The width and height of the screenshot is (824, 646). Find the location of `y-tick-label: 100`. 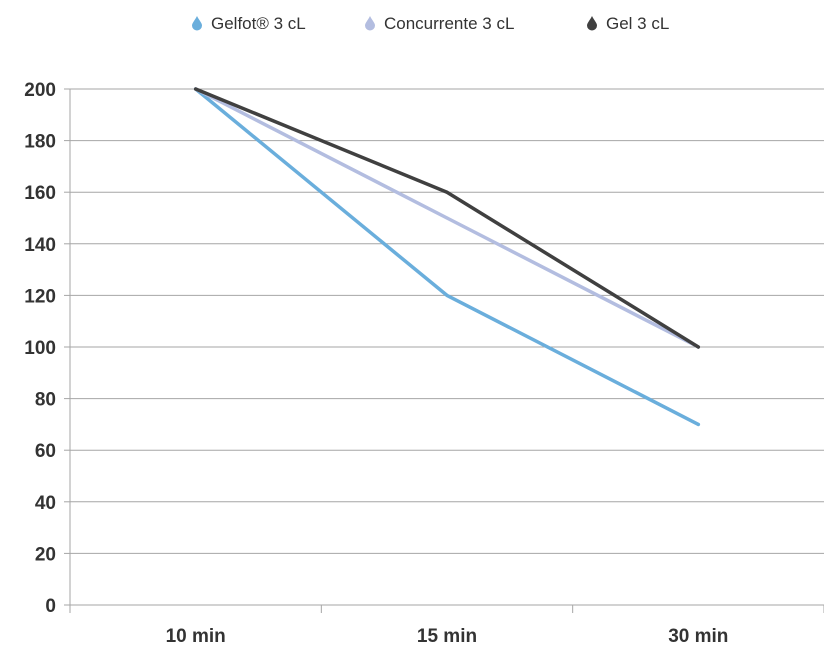

y-tick-label: 100 is located at coordinates (40, 348).